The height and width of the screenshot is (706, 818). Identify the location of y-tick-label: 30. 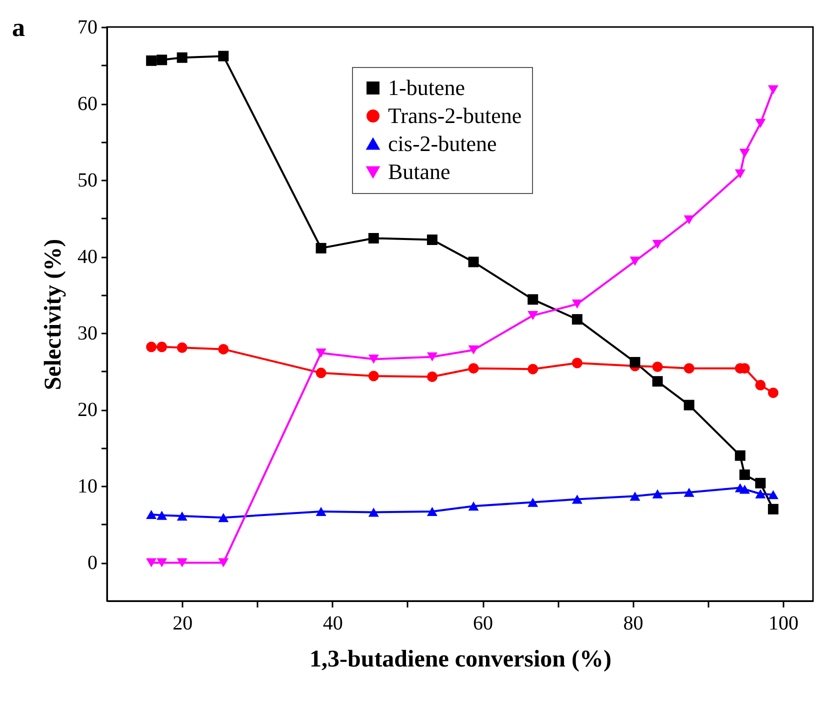
(88, 333).